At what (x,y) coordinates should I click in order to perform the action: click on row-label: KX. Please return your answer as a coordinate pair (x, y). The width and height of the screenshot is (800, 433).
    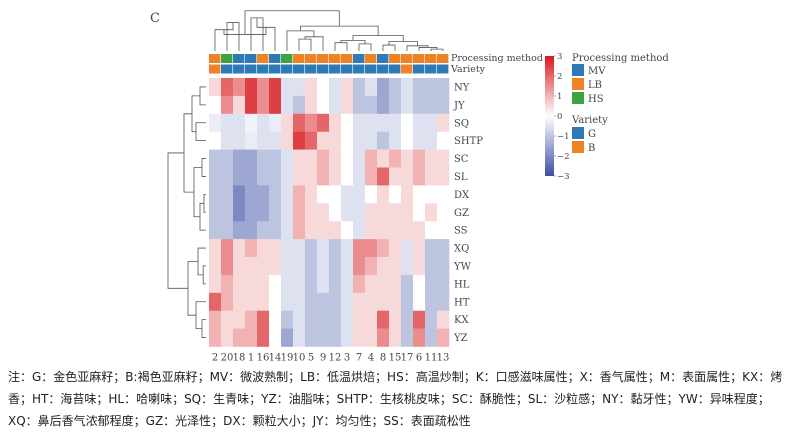
    Looking at the image, I should click on (461, 320).